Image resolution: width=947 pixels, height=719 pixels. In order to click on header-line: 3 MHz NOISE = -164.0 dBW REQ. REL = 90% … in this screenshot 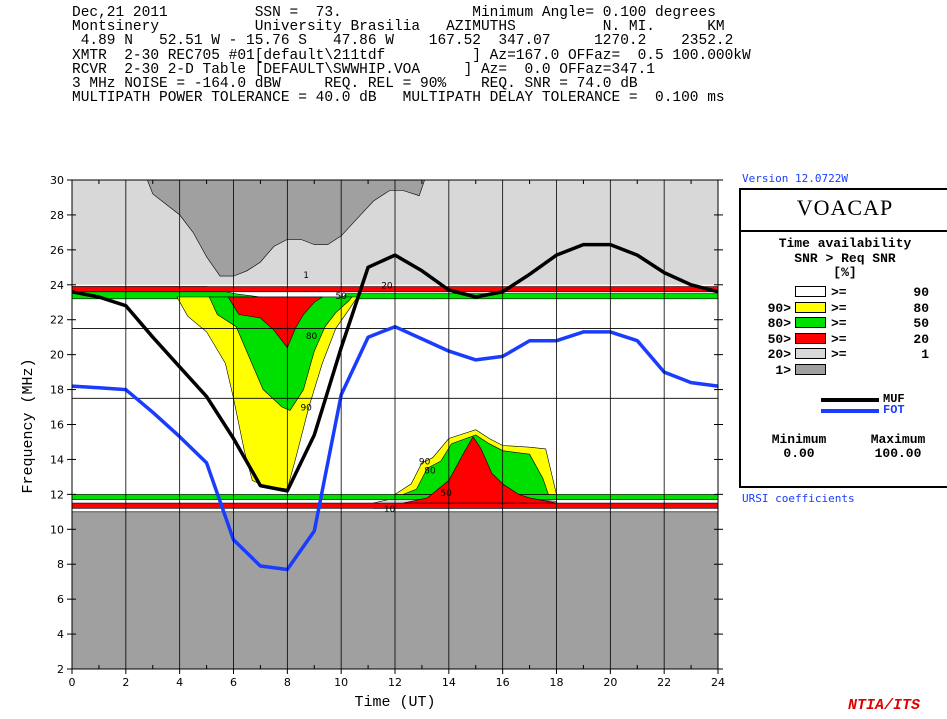, I will do `click(355, 83)`.